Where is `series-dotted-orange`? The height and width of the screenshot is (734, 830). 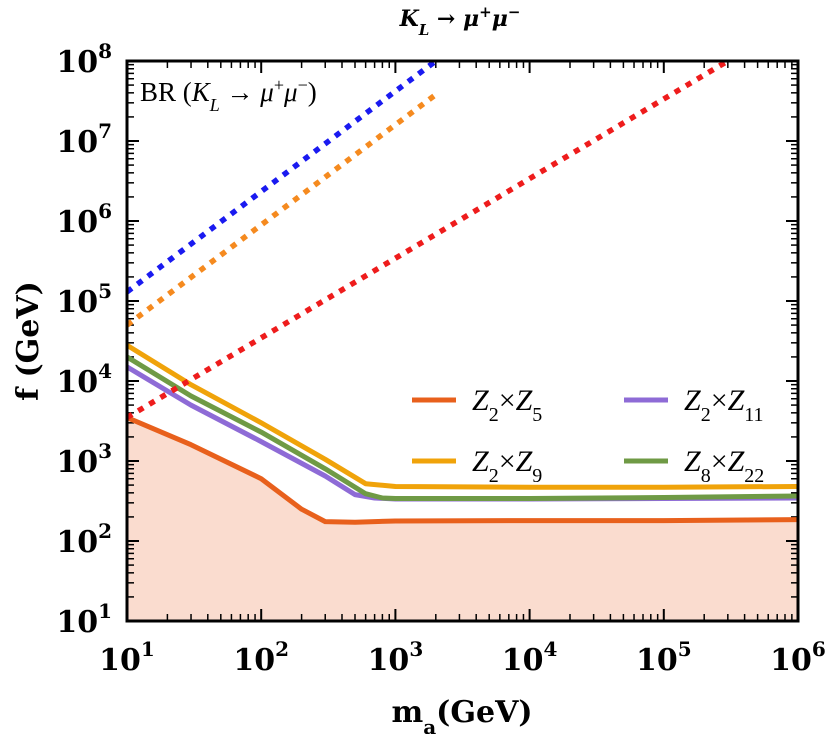 series-dotted-orange is located at coordinates (282, 210).